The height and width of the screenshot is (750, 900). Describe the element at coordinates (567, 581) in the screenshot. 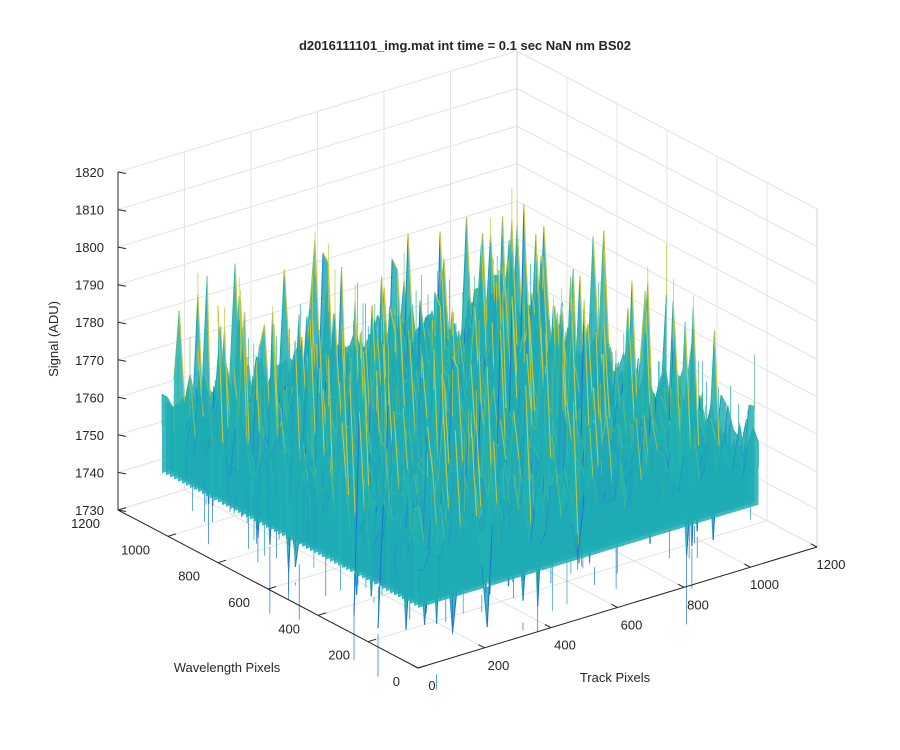

I see `floor-grid-line-y` at that location.